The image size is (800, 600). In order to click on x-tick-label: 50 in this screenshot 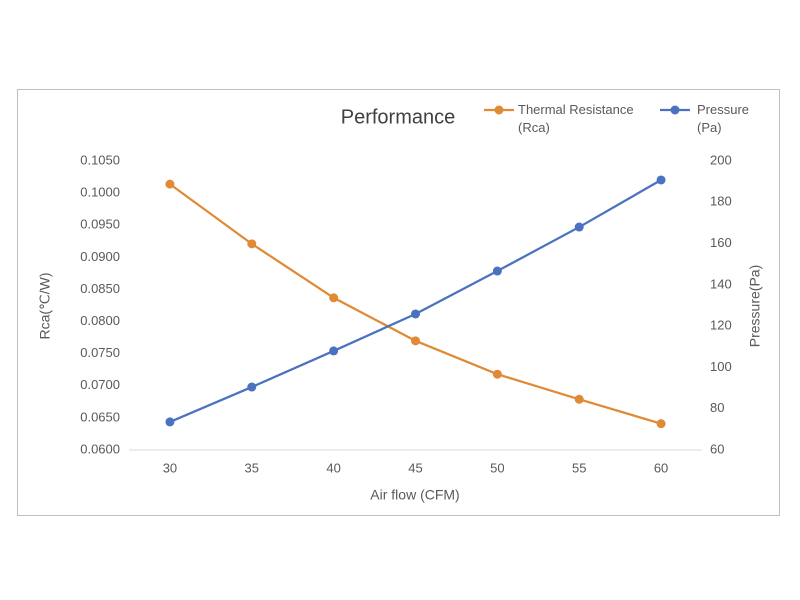, I will do `click(497, 467)`.